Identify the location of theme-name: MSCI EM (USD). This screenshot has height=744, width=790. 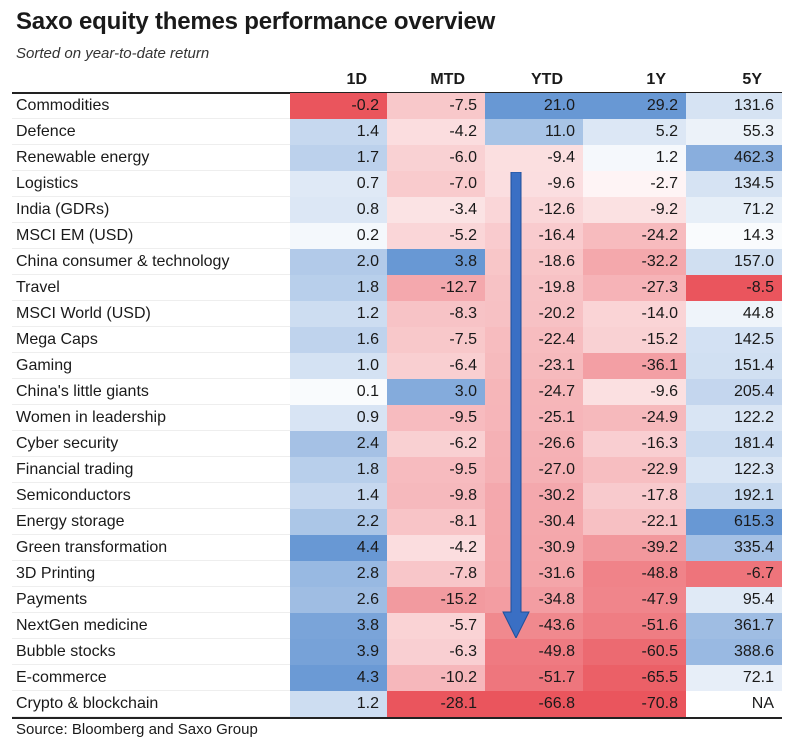
(75, 235).